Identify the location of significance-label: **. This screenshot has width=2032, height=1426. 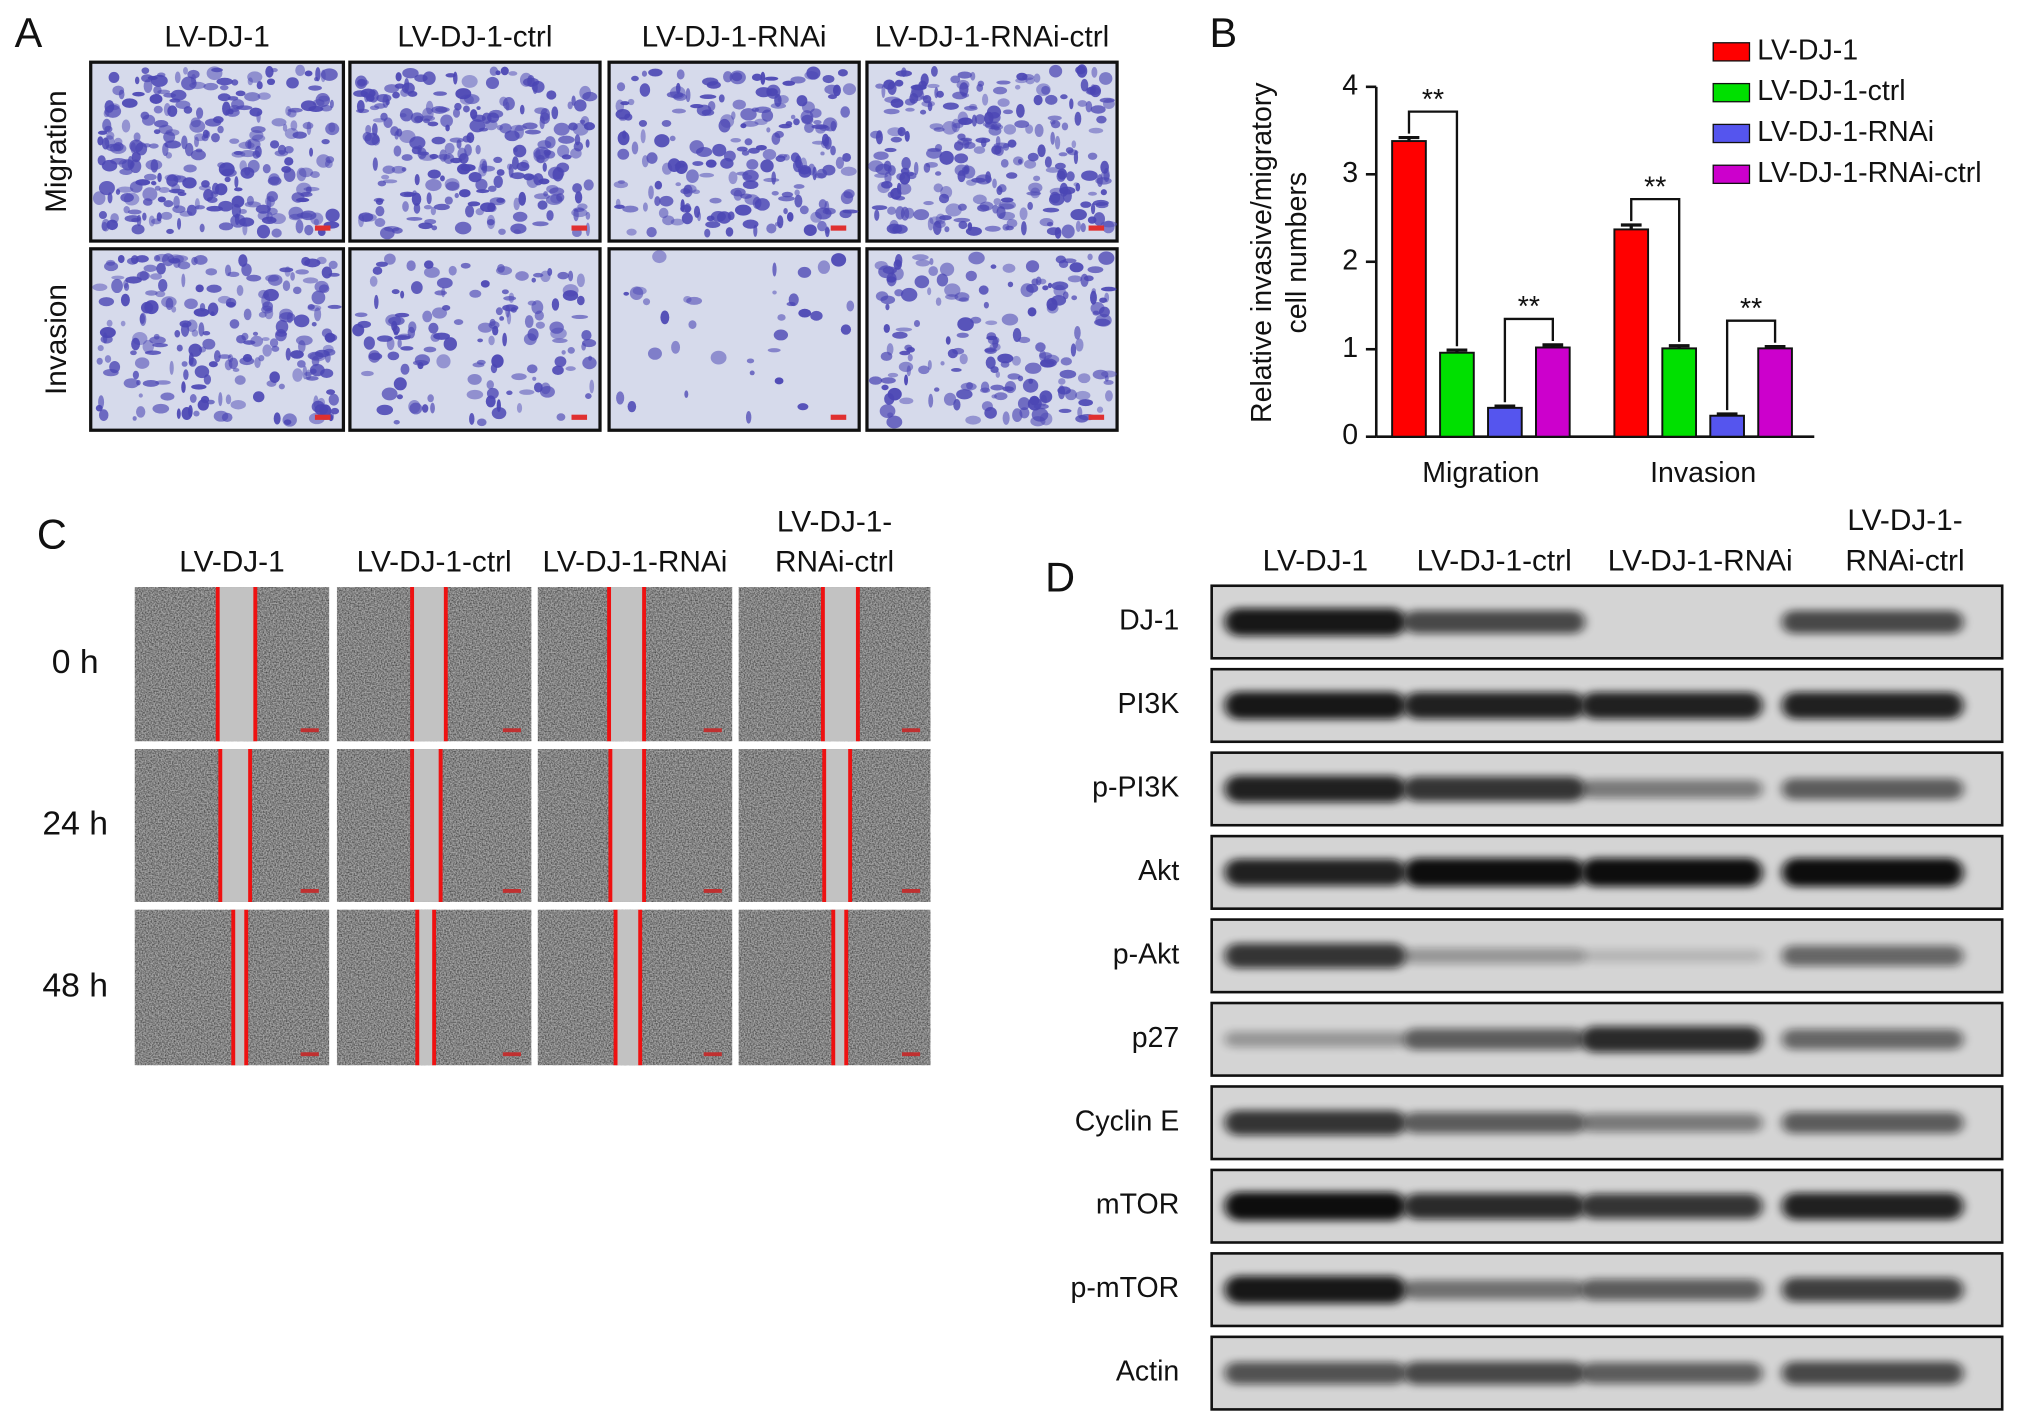
(1751, 309).